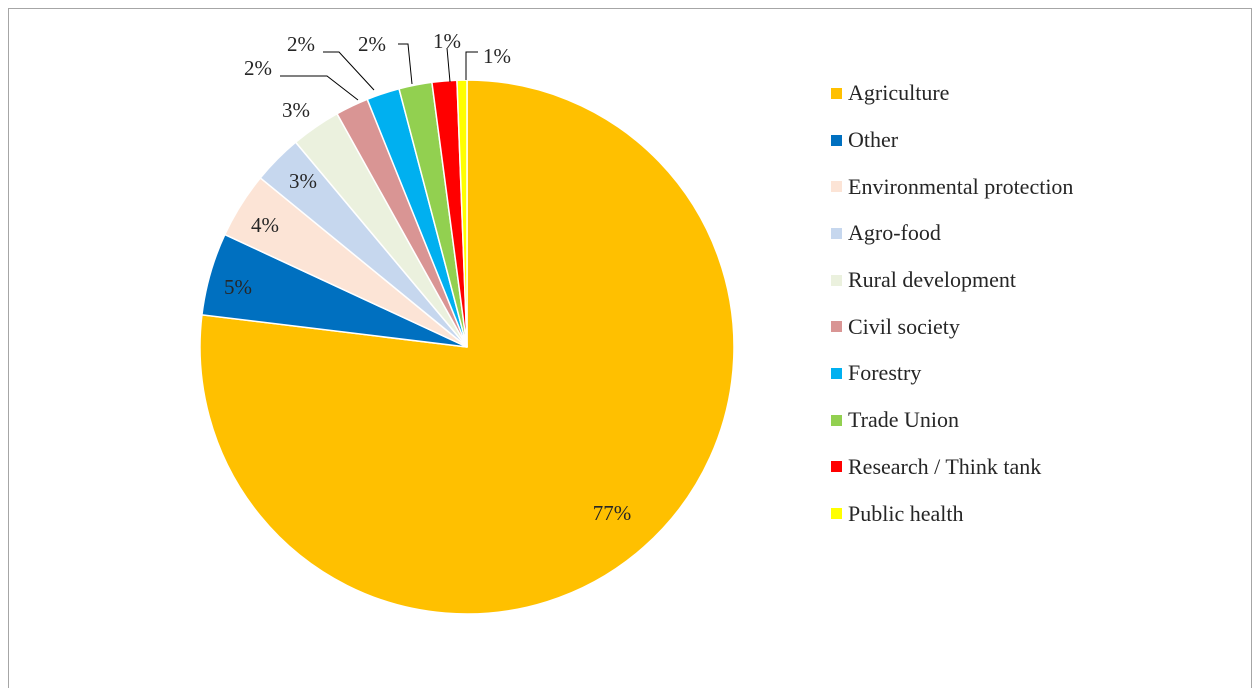 The width and height of the screenshot is (1253, 688). I want to click on slice-label-research-think-tank: 1%, so click(447, 41).